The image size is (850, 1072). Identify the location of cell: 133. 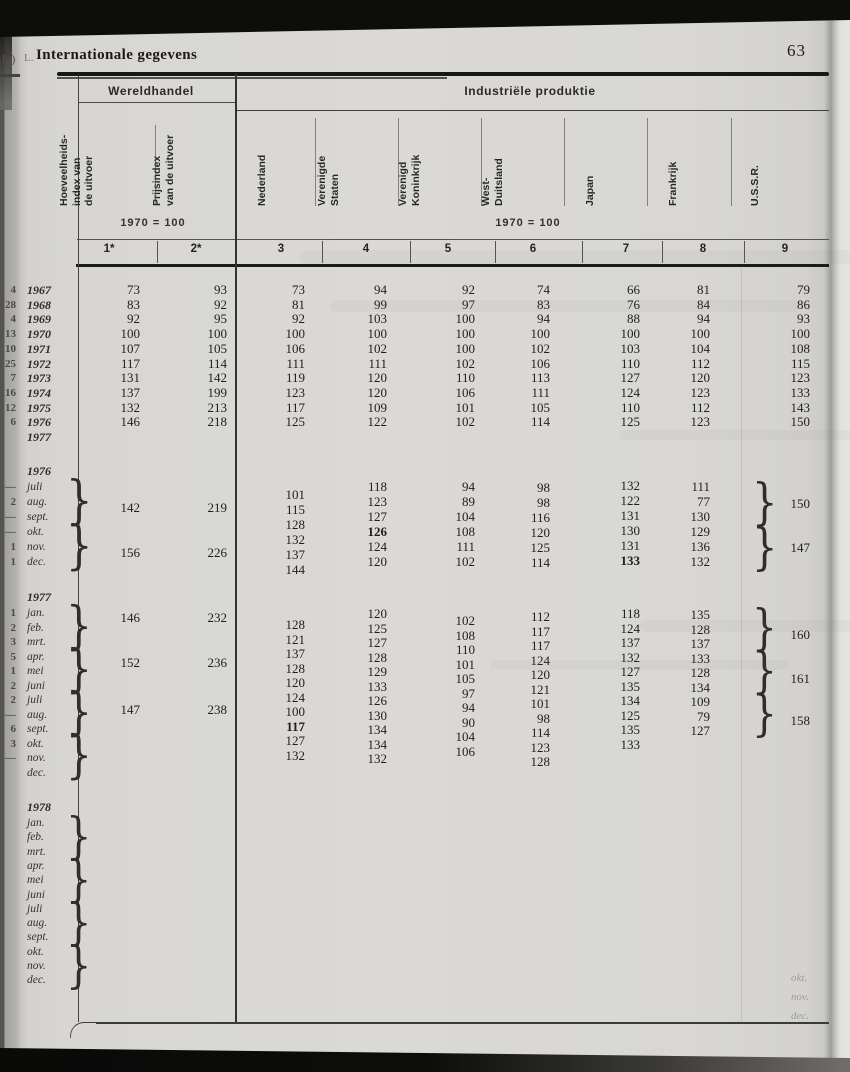
(630, 560).